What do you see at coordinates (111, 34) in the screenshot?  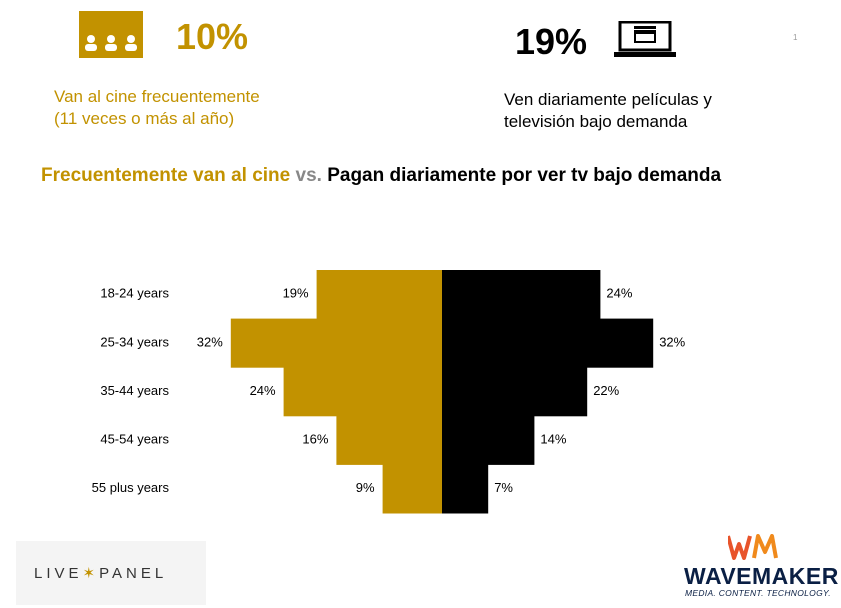 I see `cinema-audience-icon` at bounding box center [111, 34].